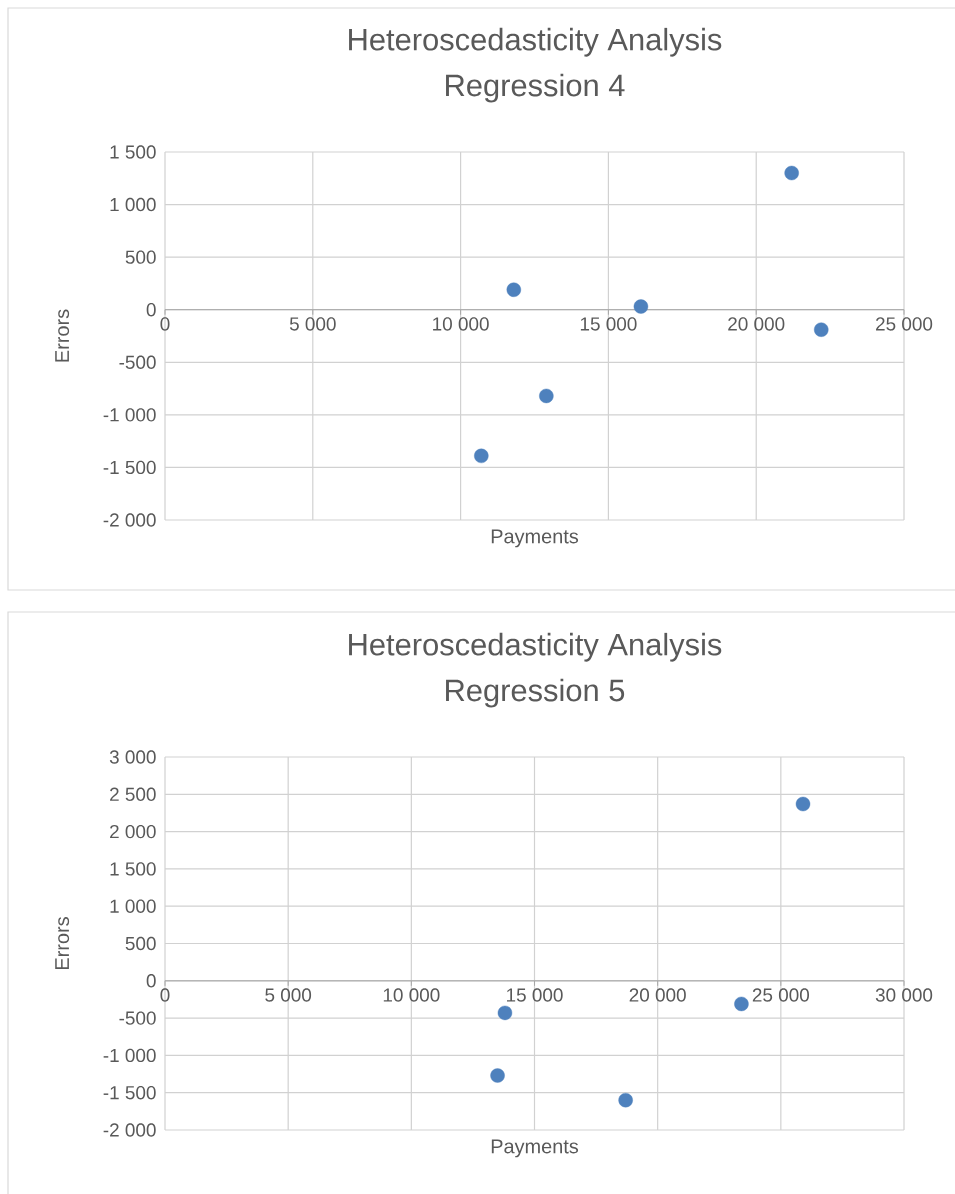  I want to click on chart-subtitle: Regression 5, so click(535, 693).